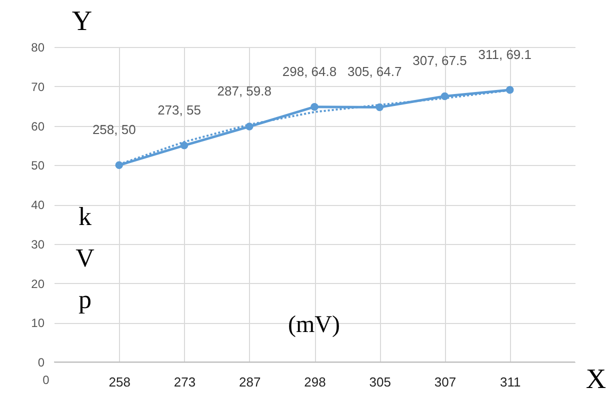 Image resolution: width=614 pixels, height=405 pixels. Describe the element at coordinates (445, 382) in the screenshot. I see `x-tick-label: 307` at that location.